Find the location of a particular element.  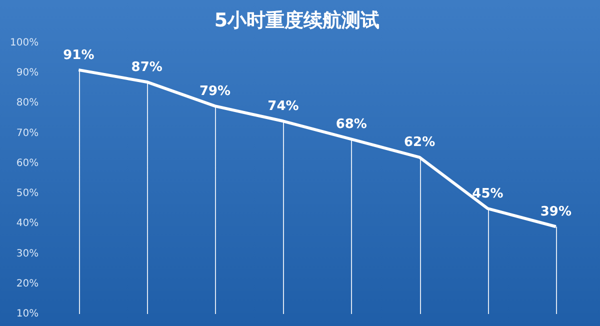

y-tick-label: 100% is located at coordinates (24, 42).